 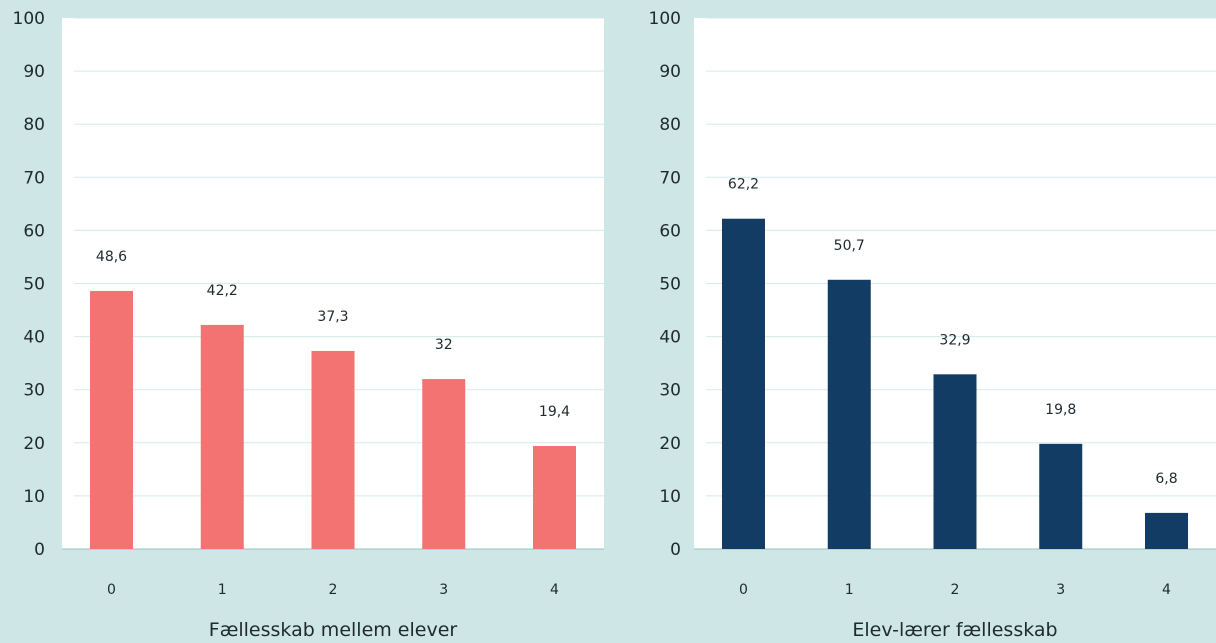 I want to click on x-axis-title: Elev-lærer fællesskab, so click(x=954, y=630).